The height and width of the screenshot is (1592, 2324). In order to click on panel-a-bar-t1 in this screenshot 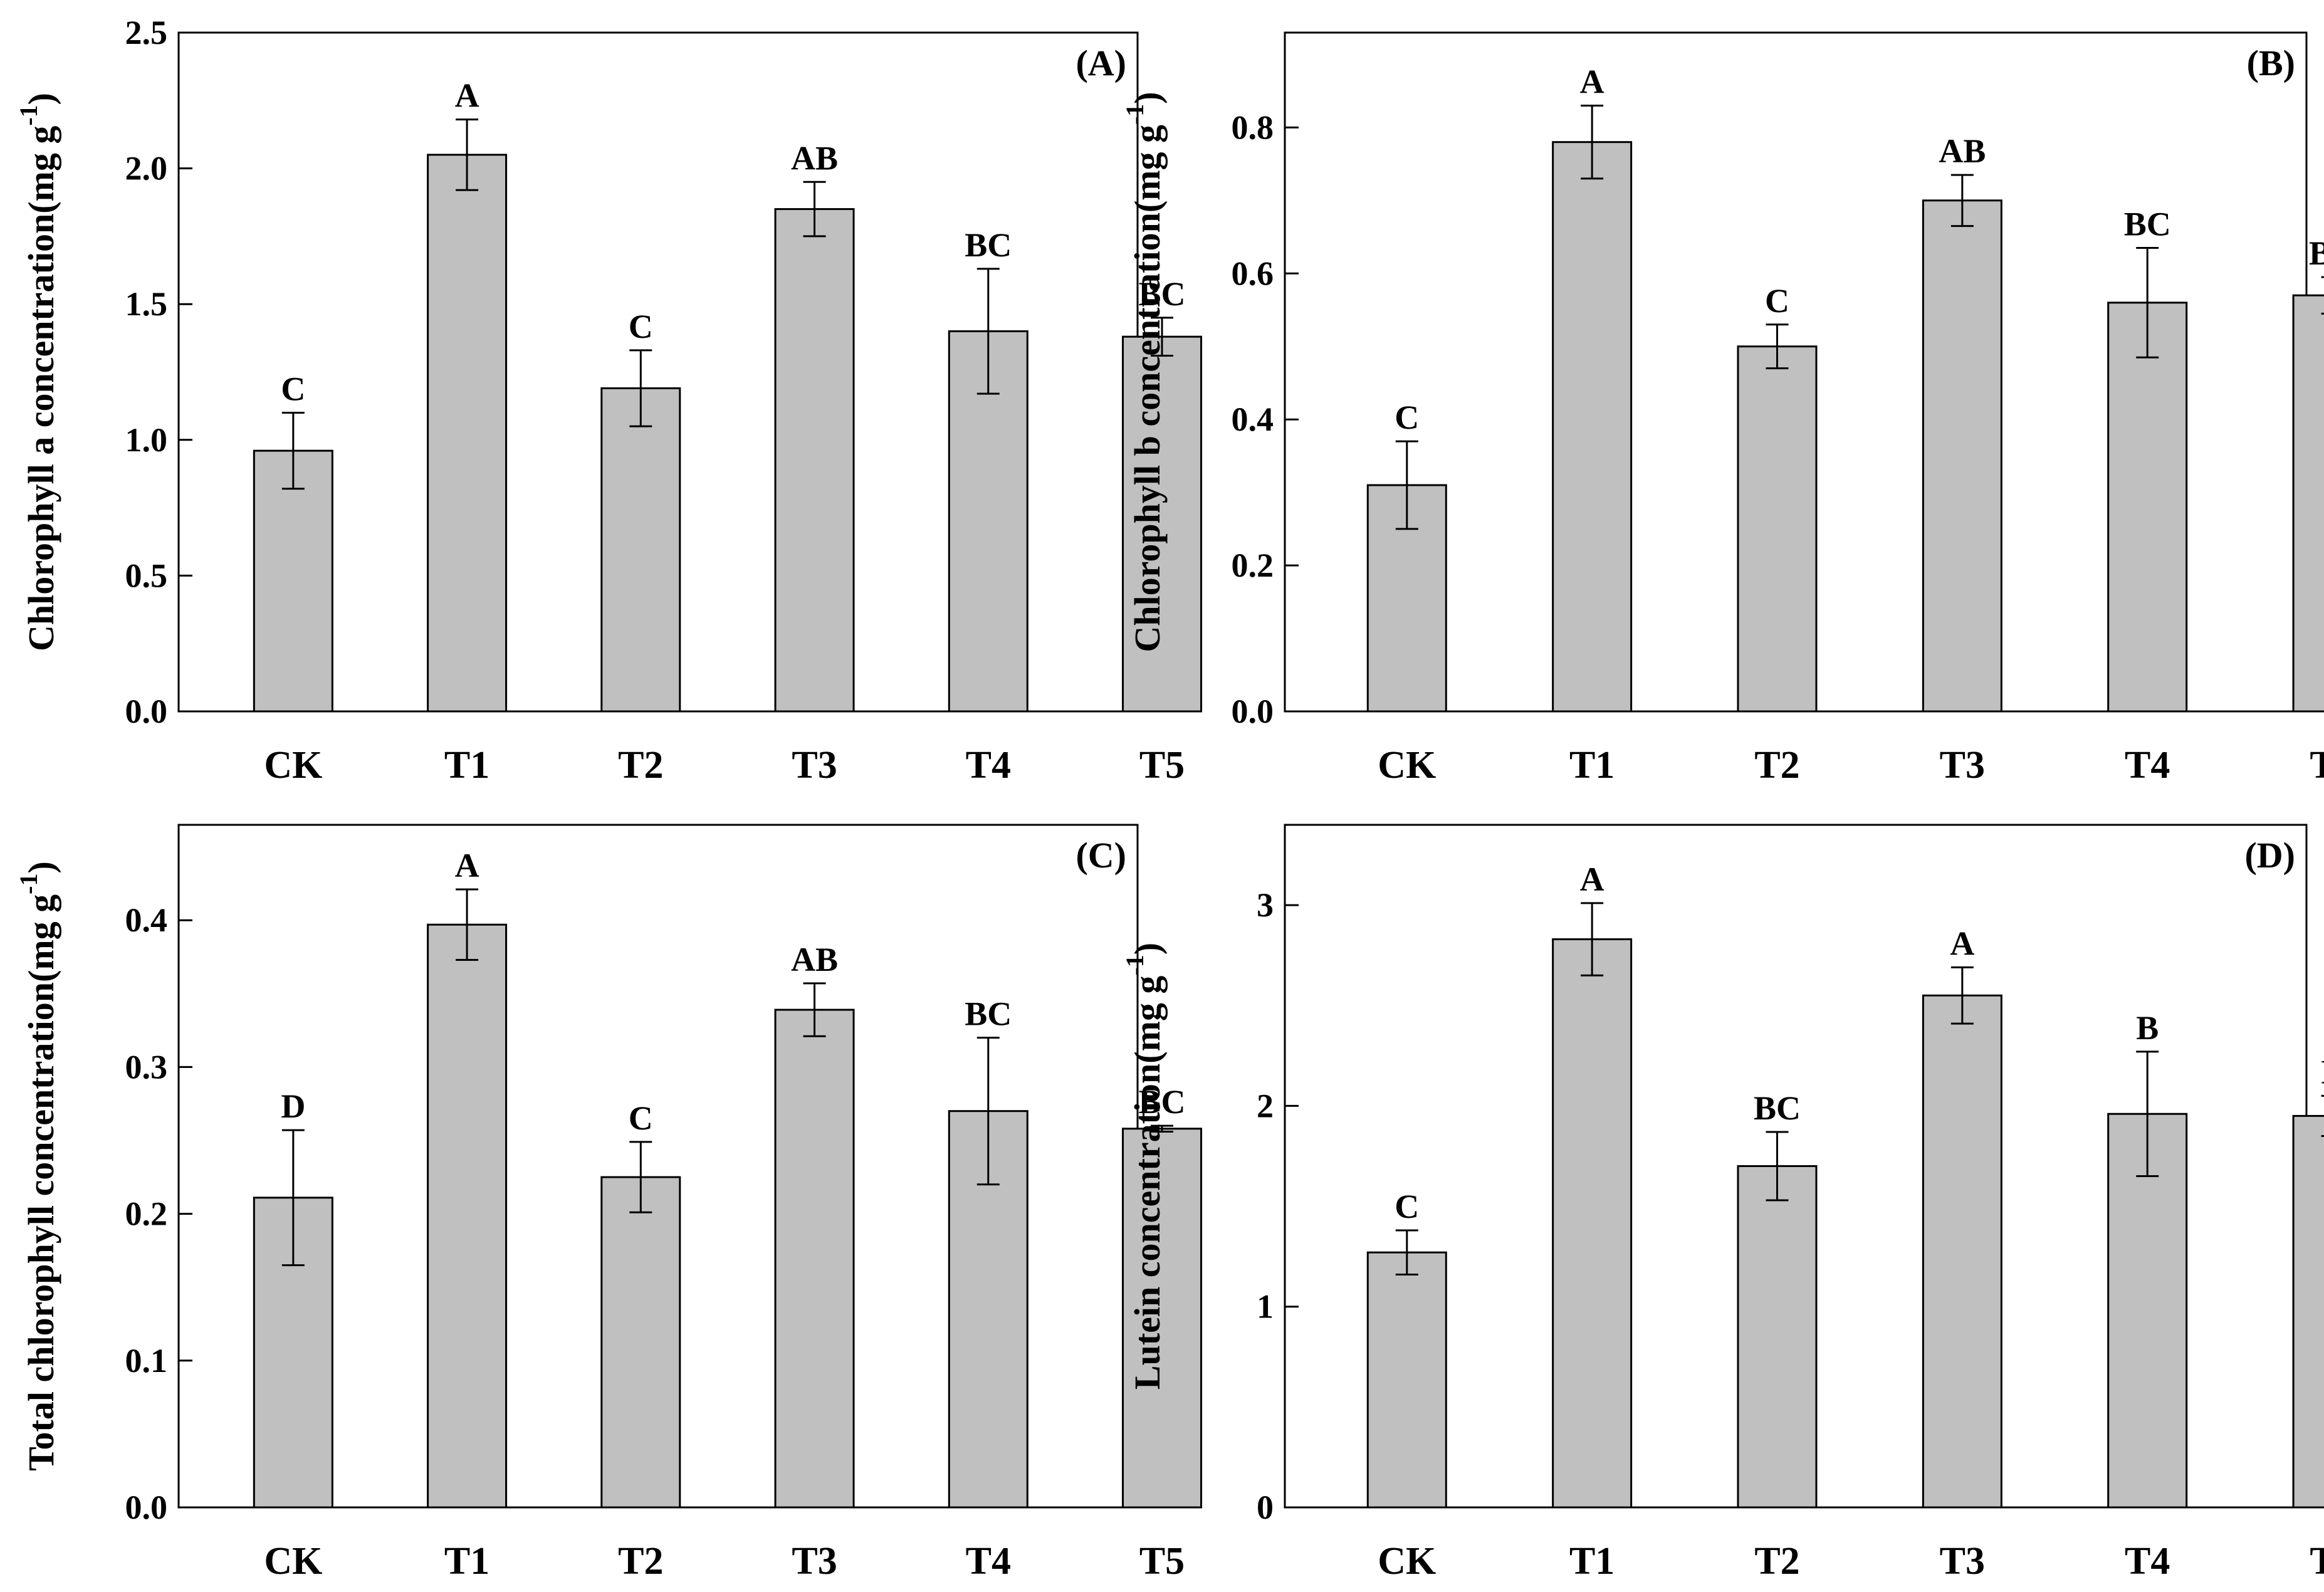, I will do `click(467, 433)`.